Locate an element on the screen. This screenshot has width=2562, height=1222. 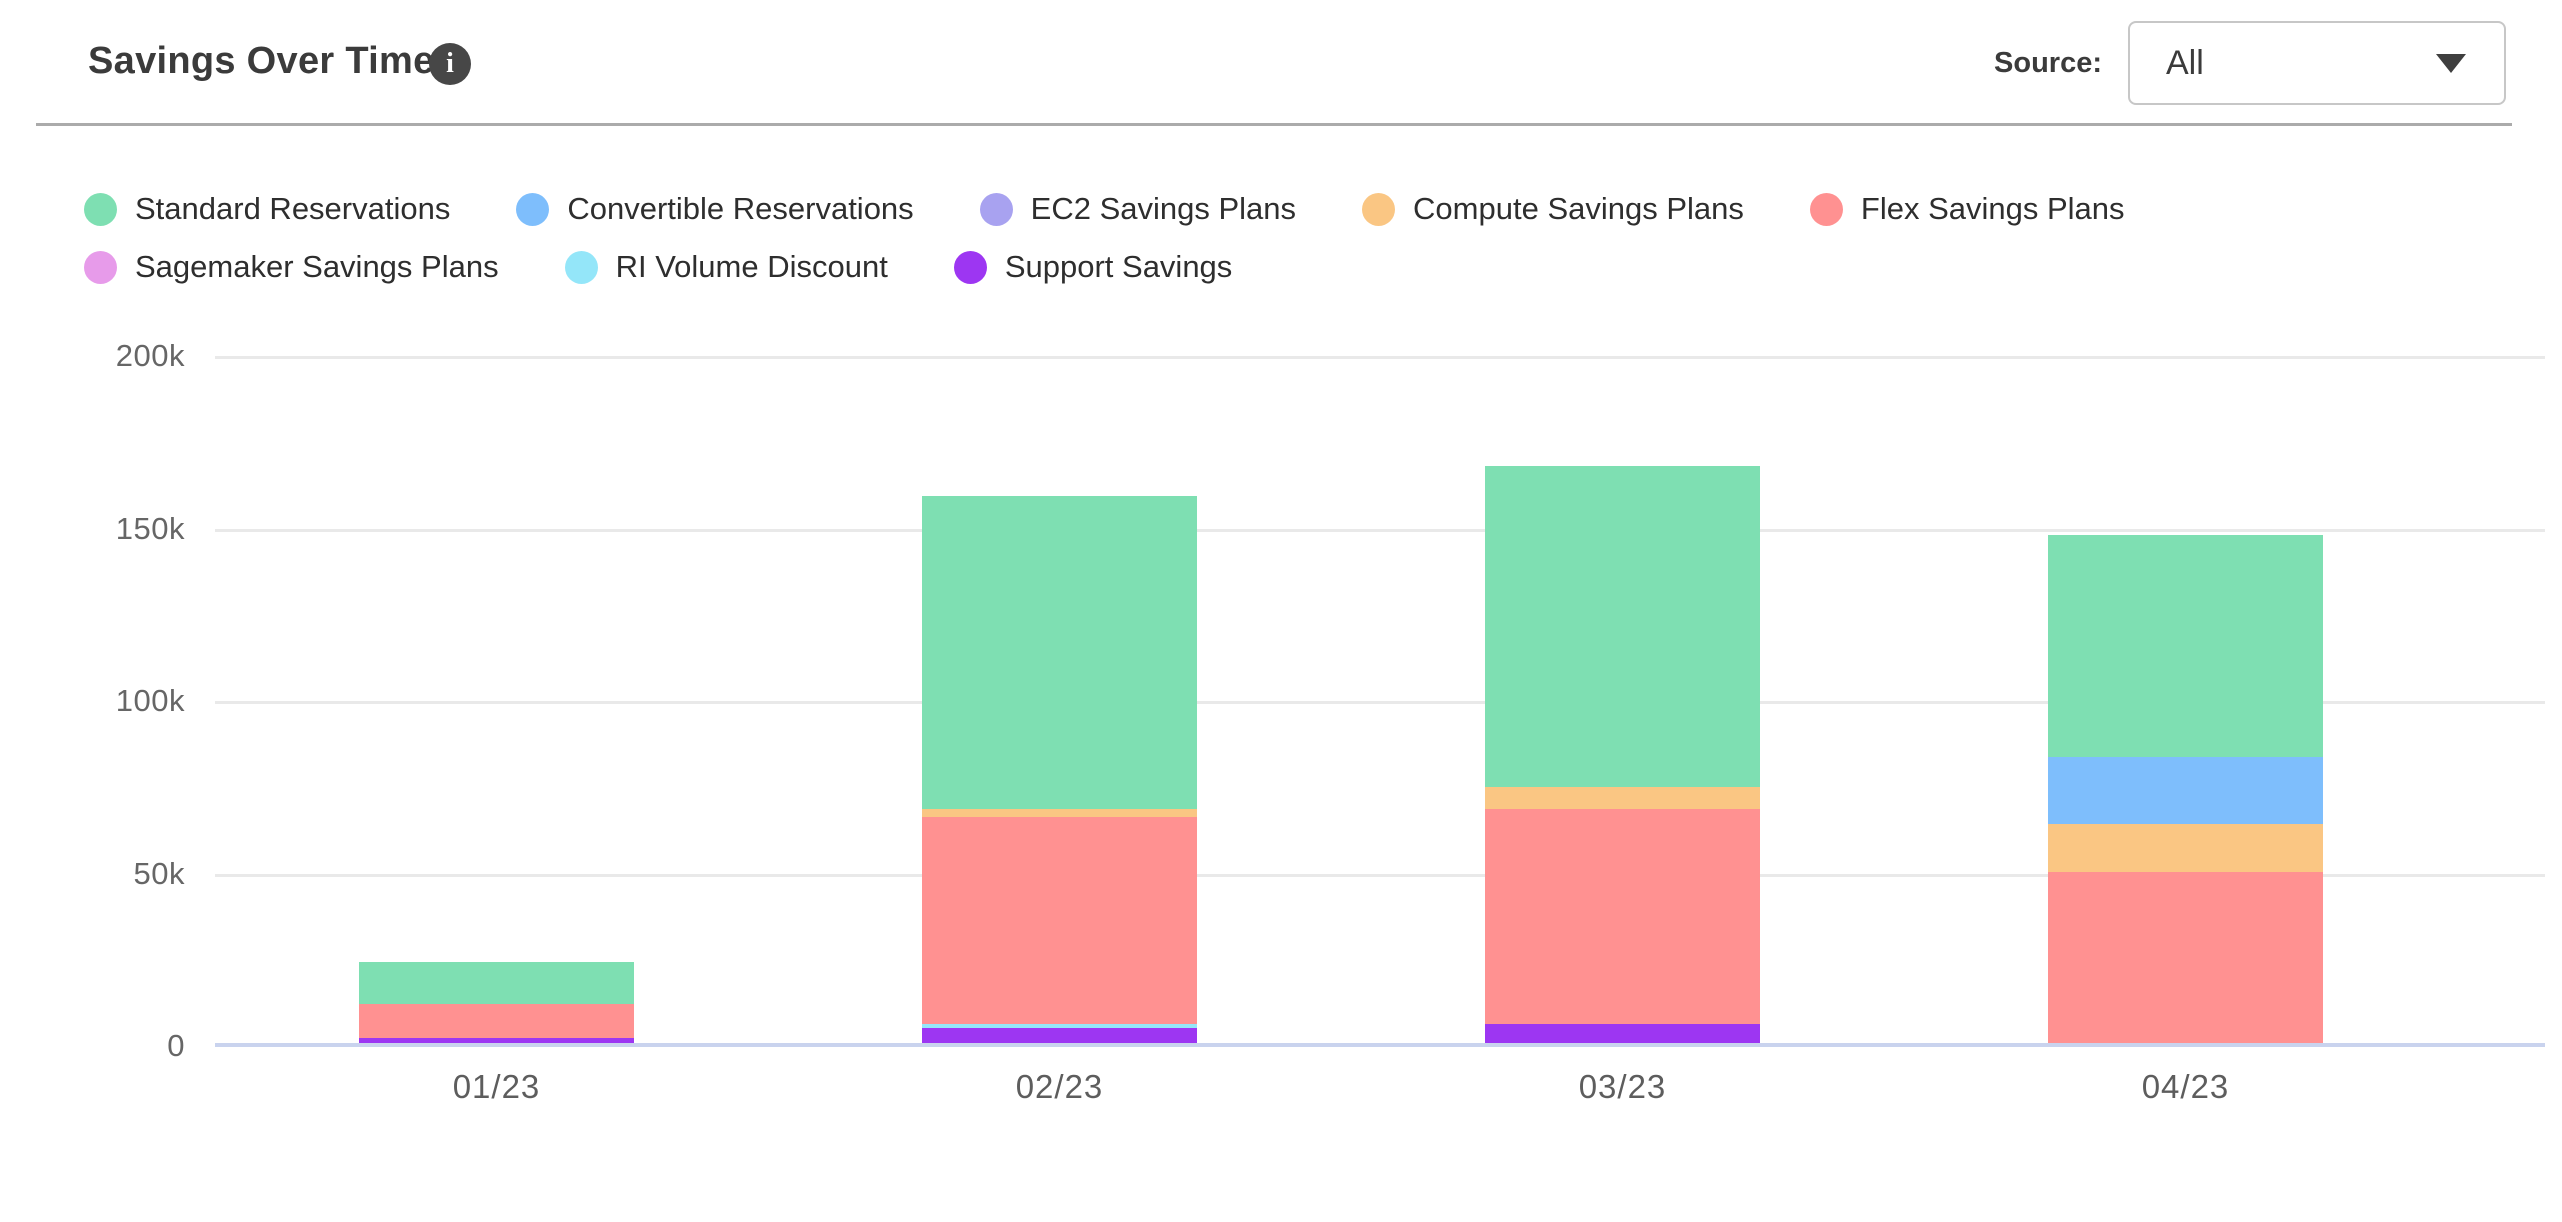
x-axis-label: 04/23 is located at coordinates (2185, 1086).